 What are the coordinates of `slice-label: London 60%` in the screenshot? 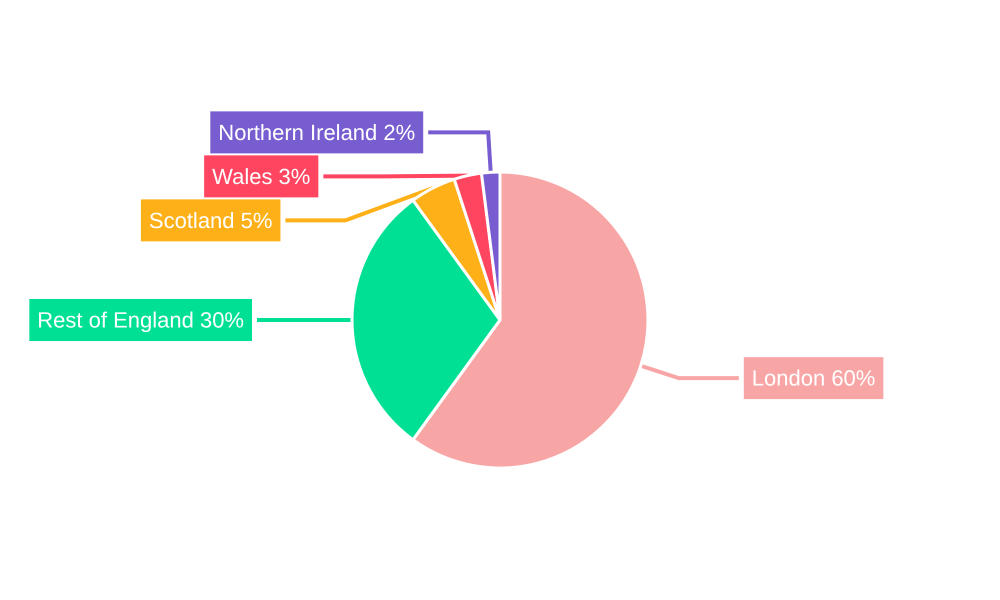 It's located at (814, 378).